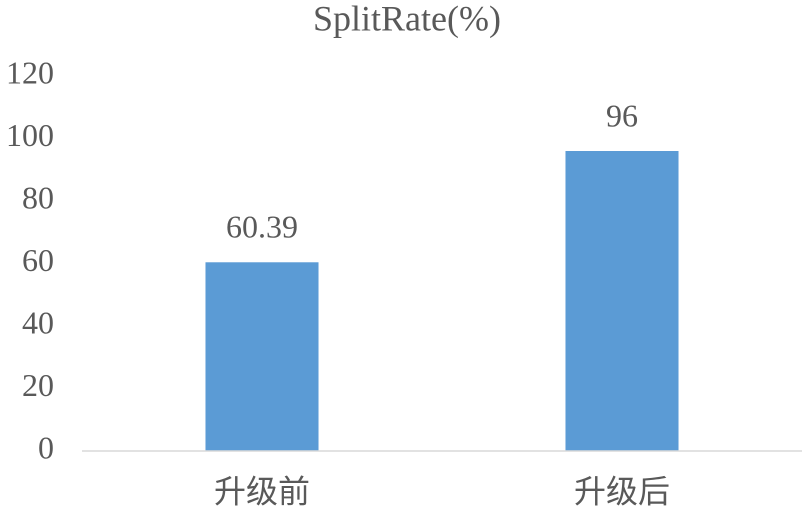 The width and height of the screenshot is (804, 515). I want to click on y-tick-label: 120, so click(30, 72).